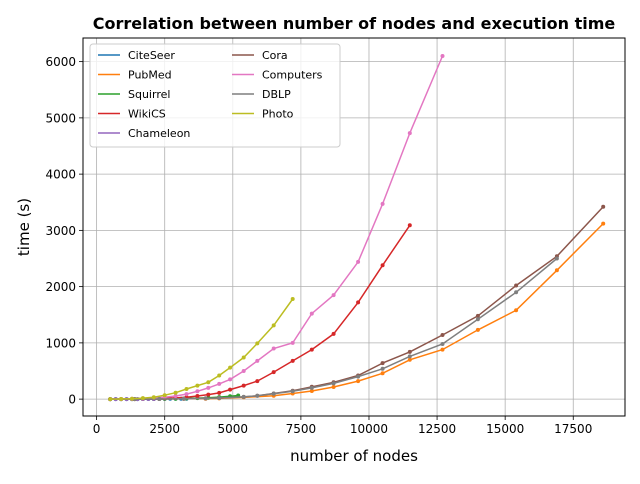  I want to click on x-tick-label: 5000, so click(233, 429).